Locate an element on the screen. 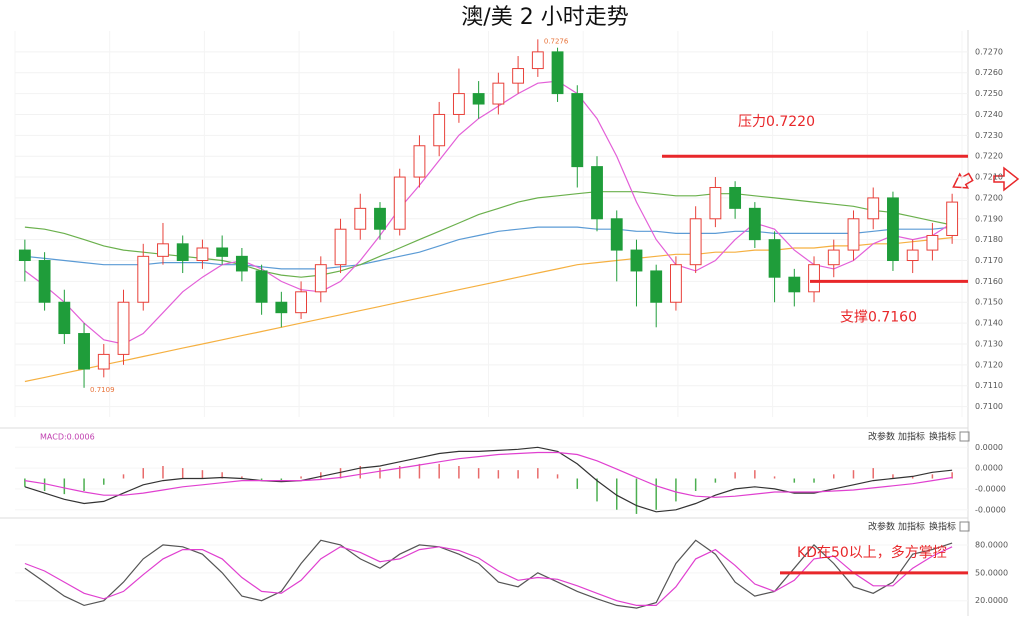 The image size is (1024, 623). y-tick-label: 80.0000 is located at coordinates (991, 544).